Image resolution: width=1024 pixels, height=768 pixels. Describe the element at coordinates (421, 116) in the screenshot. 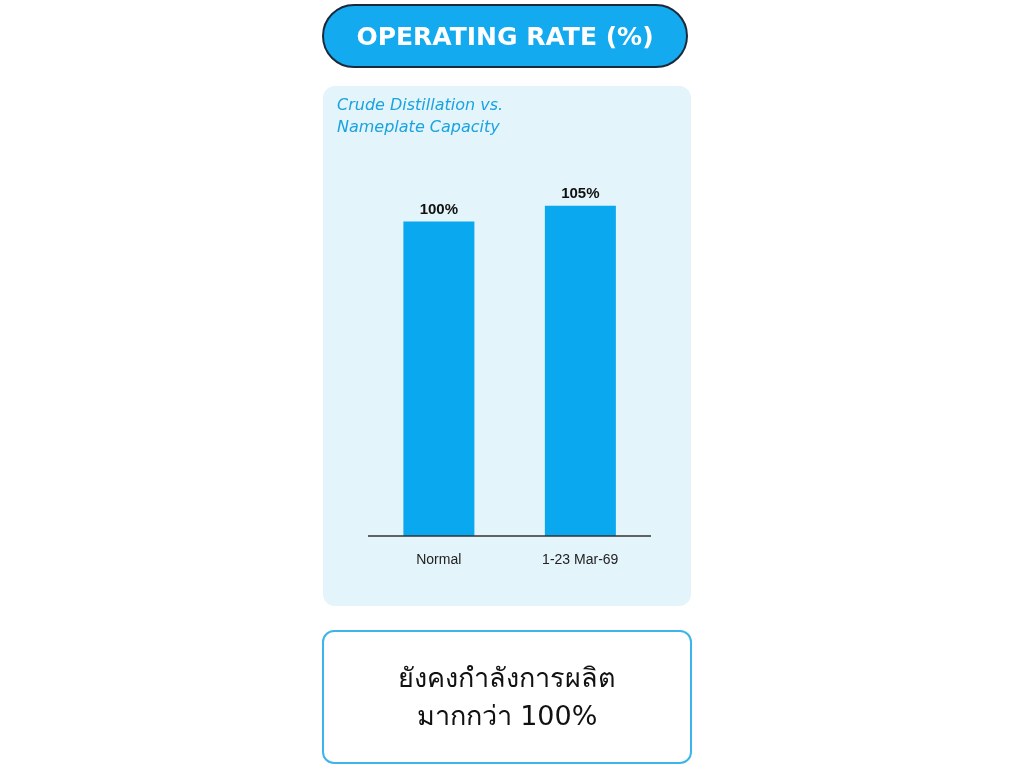

I see `chart-subtitle: Crude Distillation vs. Nameplate Capacity` at that location.